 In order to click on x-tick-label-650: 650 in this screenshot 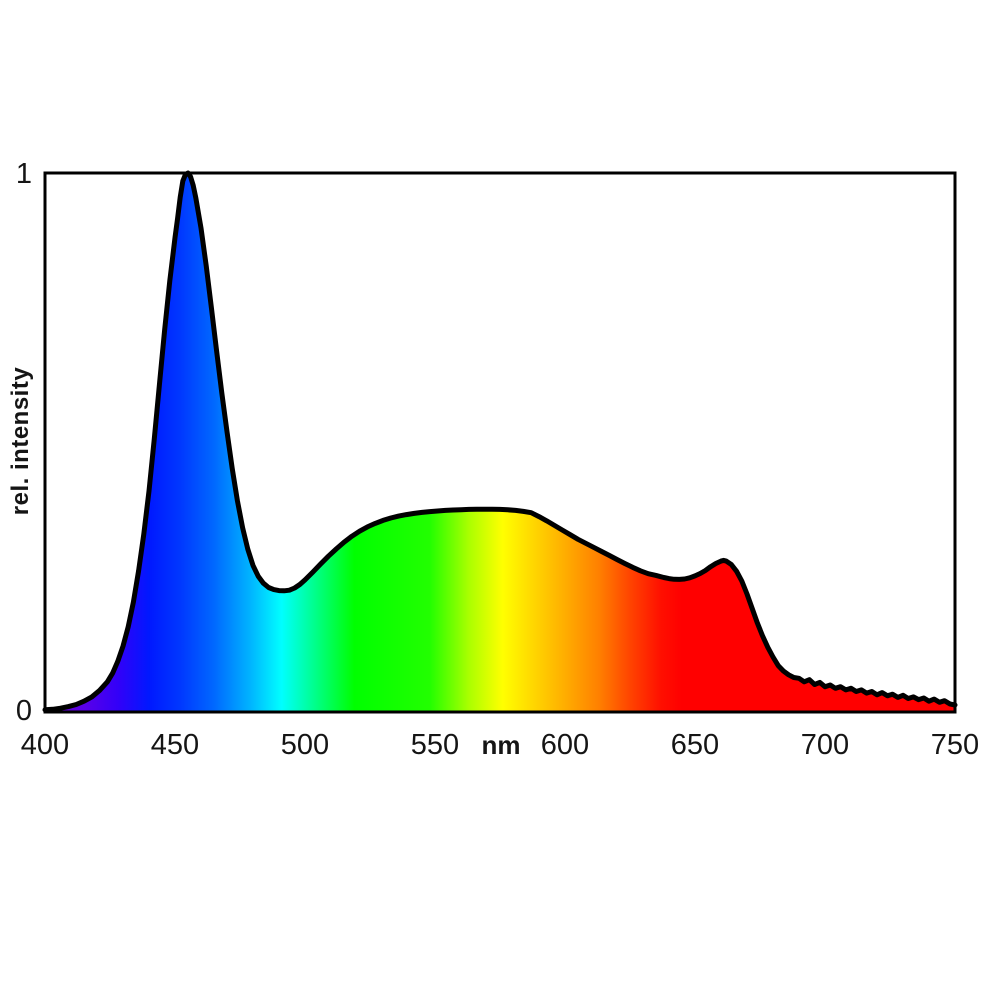, I will do `click(695, 745)`.